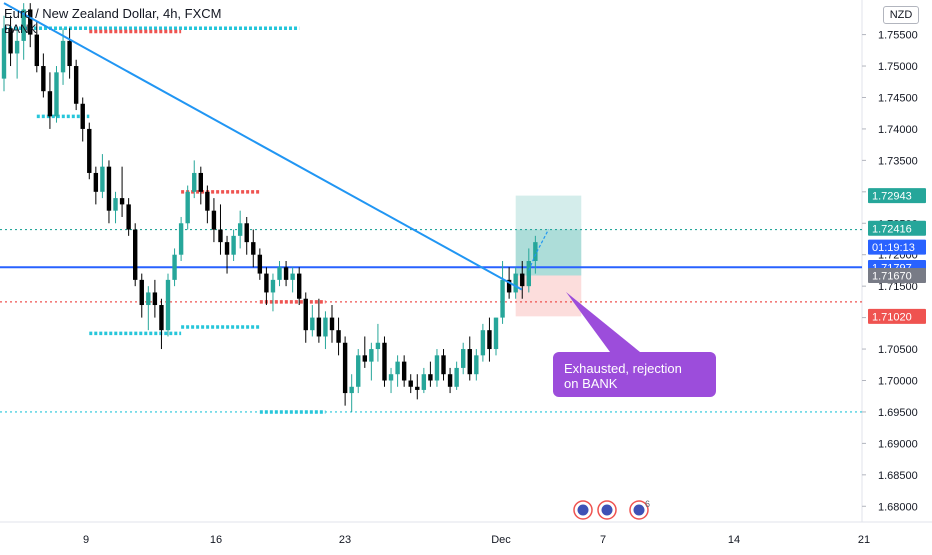 Image resolution: width=932 pixels, height=555 pixels. I want to click on y-tick-label: 1.69500, so click(898, 413).